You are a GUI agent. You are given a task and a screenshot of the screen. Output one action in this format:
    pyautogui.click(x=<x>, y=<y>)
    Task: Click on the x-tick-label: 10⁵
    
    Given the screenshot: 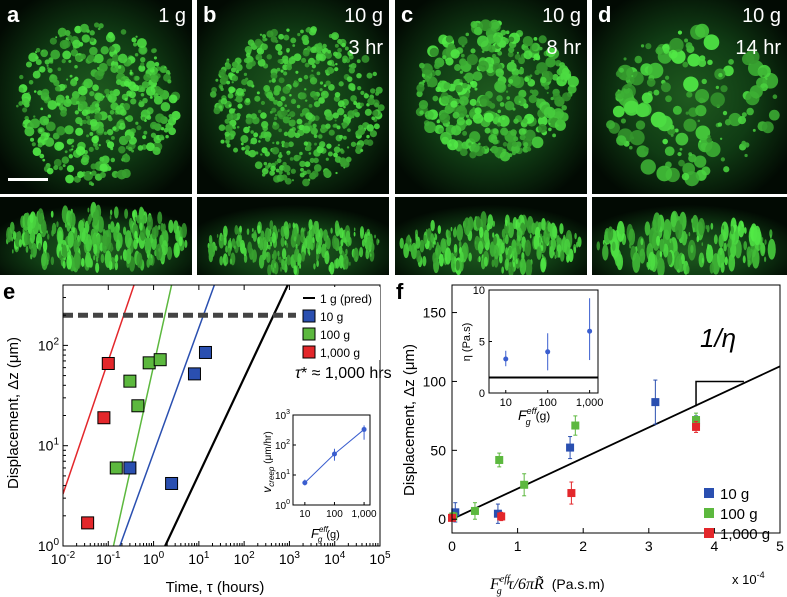 What is the action you would take?
    pyautogui.click(x=380, y=558)
    